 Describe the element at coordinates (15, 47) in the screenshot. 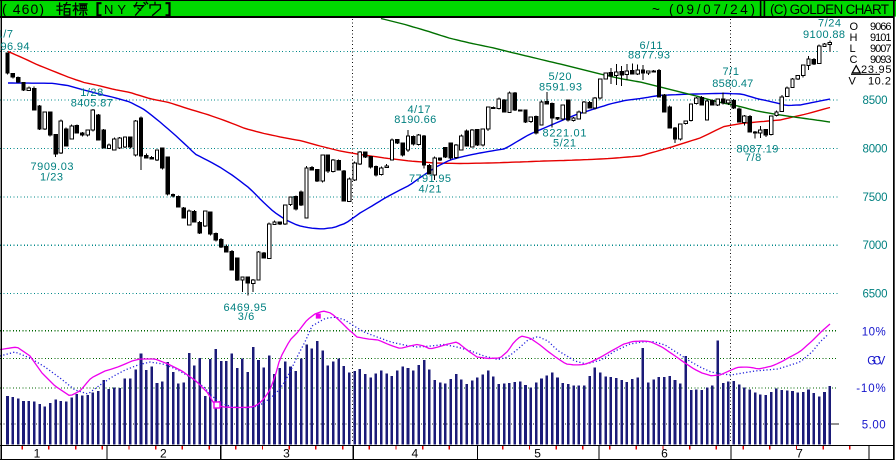

I see `svg-text: 8796.94` at that location.